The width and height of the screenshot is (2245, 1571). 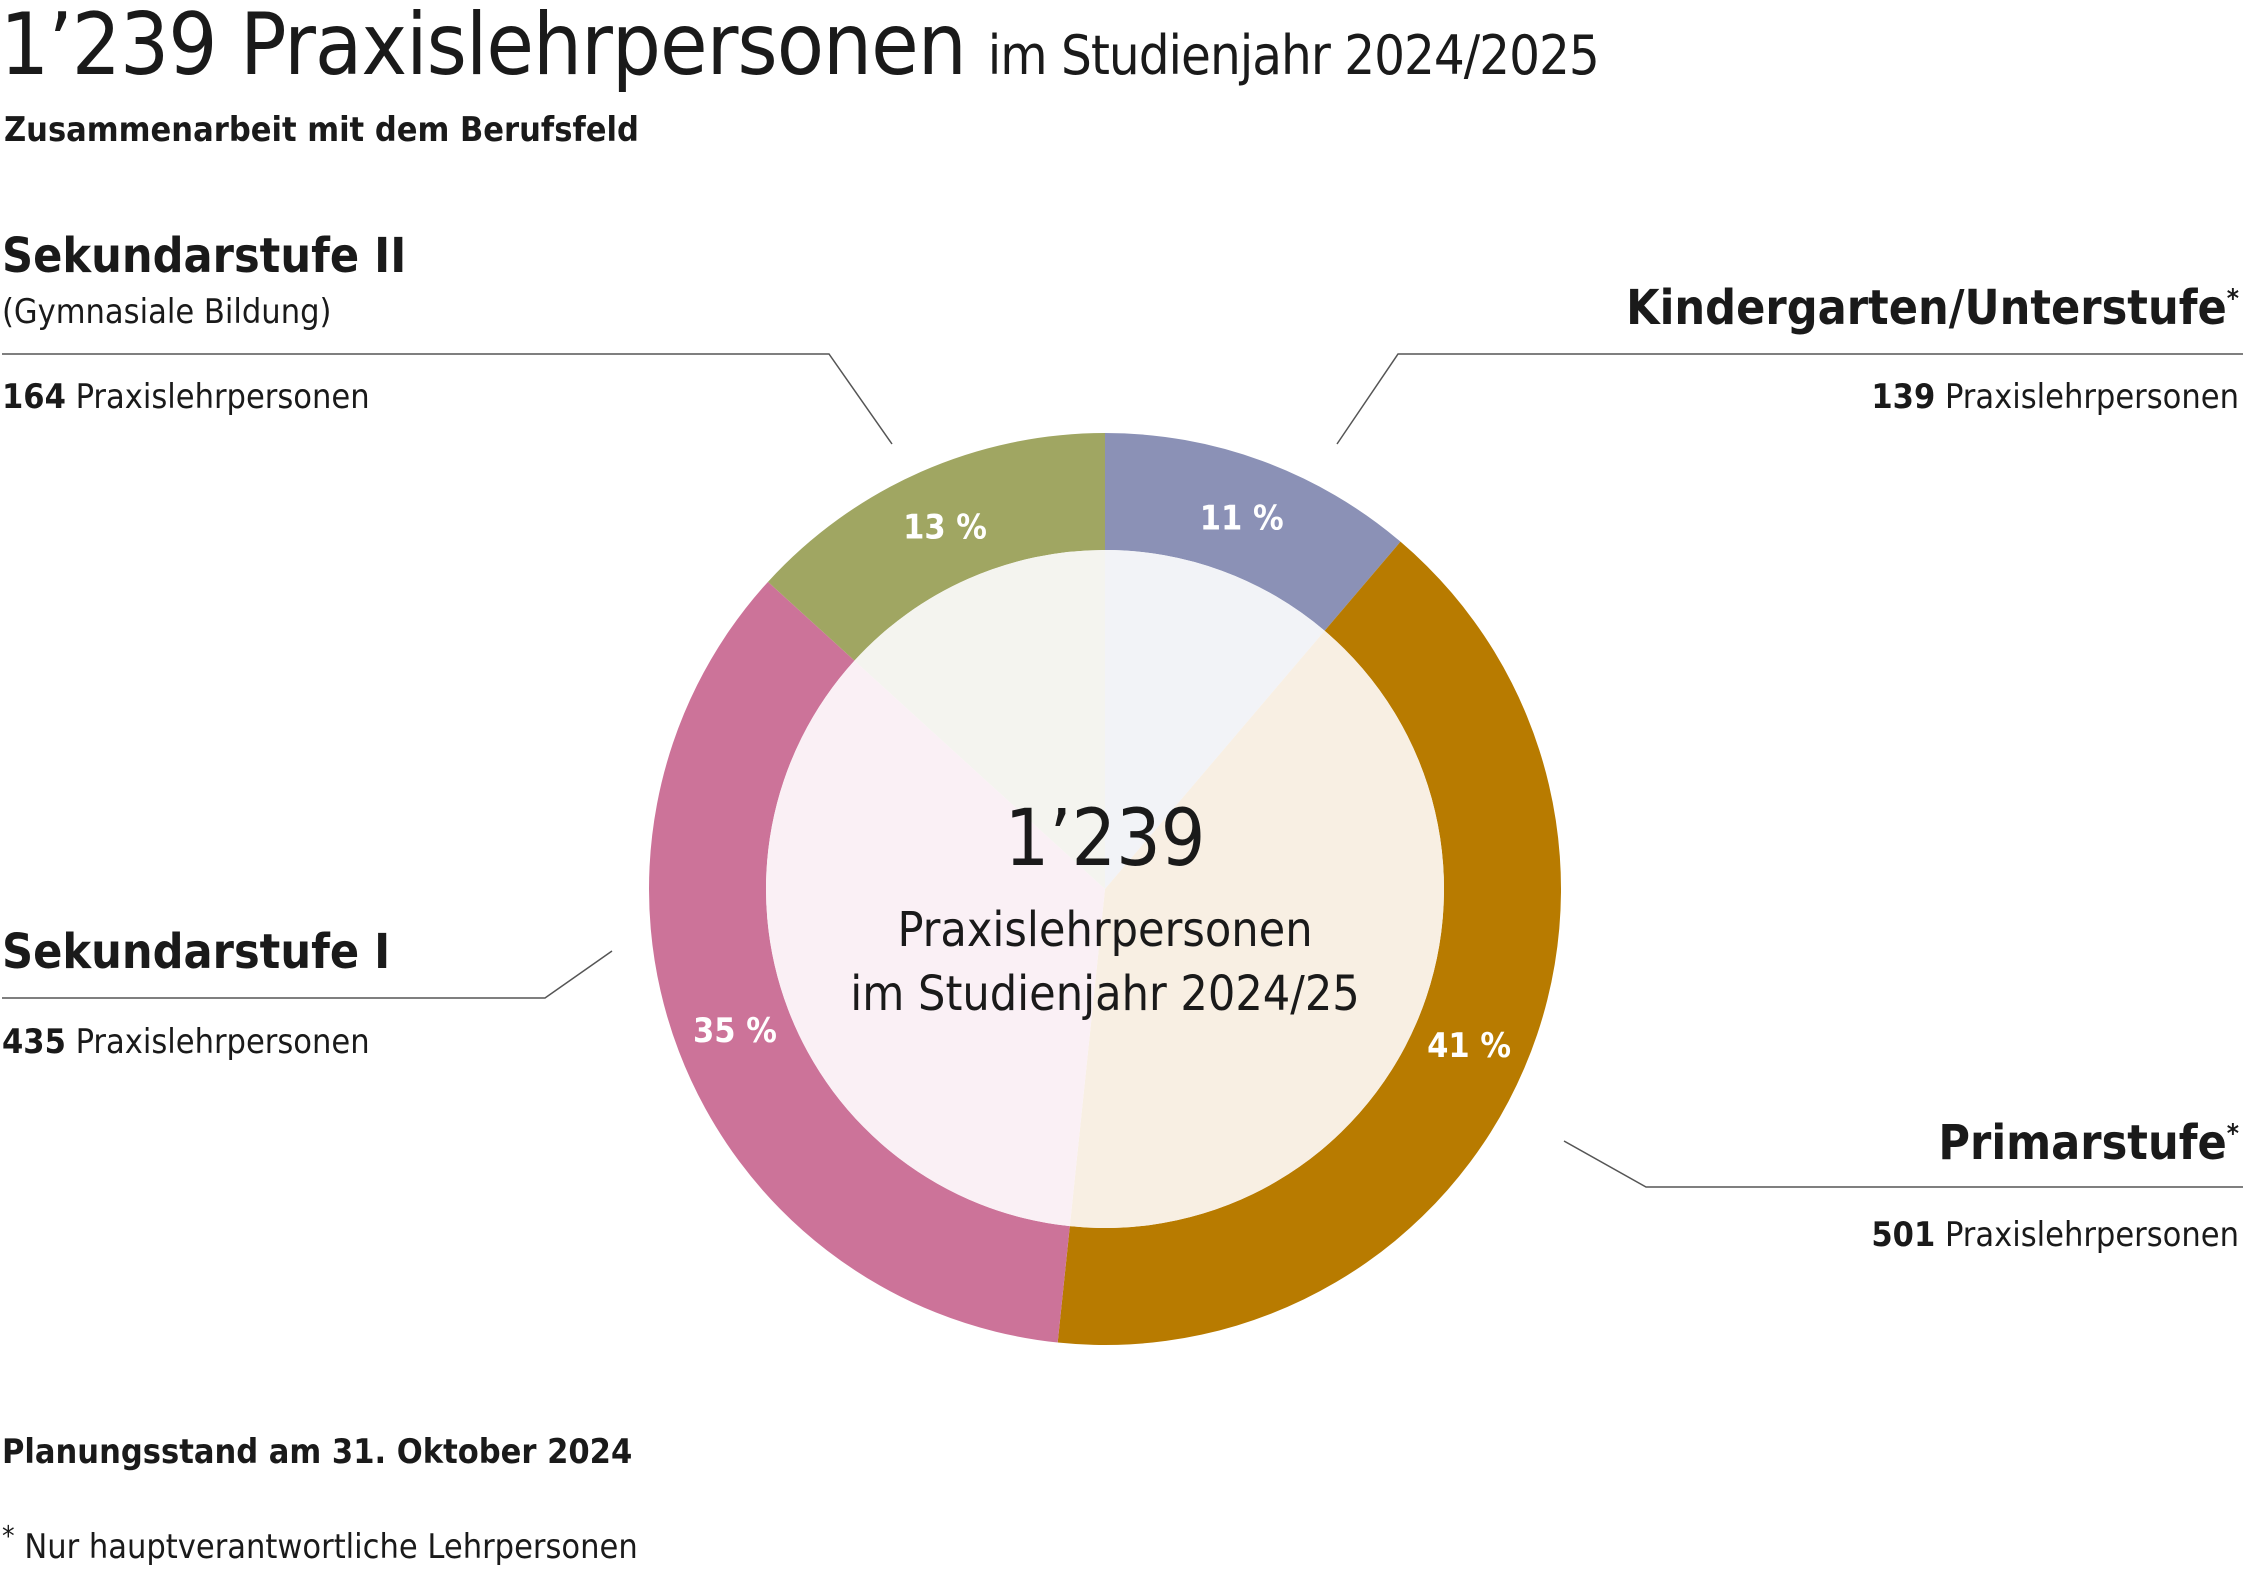 I want to click on percent-label-primarstufe: 41 %, so click(x=1469, y=1046).